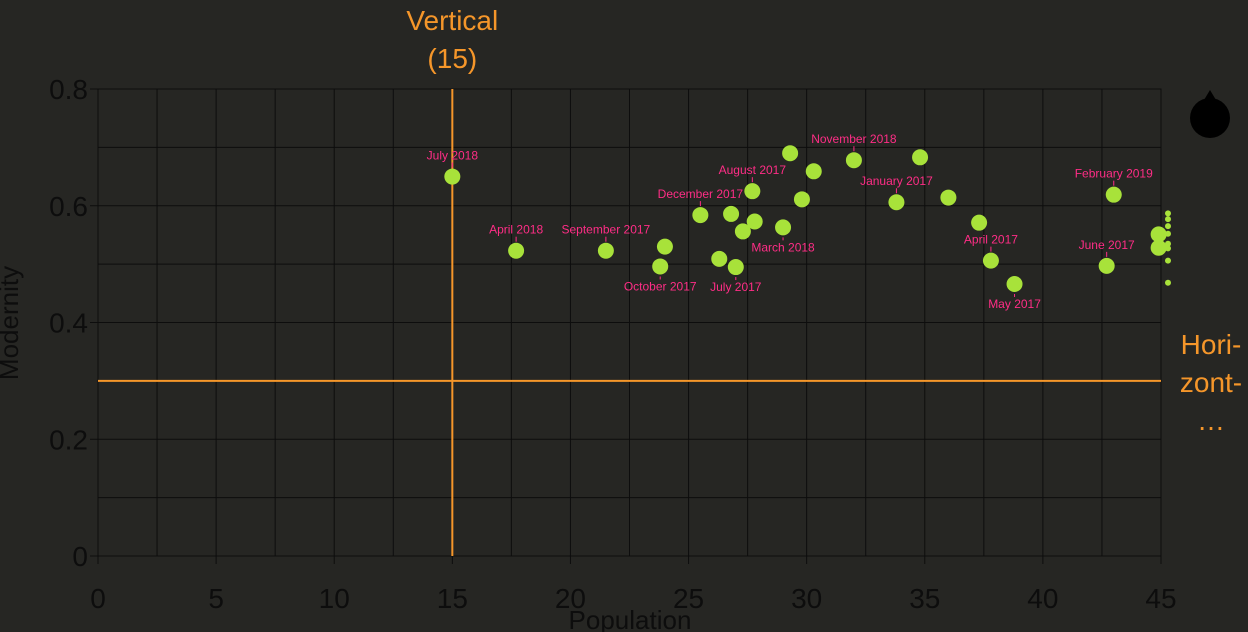 This screenshot has height=632, width=1248. Describe the element at coordinates (1160, 598) in the screenshot. I see `x-tick-label: 45` at that location.